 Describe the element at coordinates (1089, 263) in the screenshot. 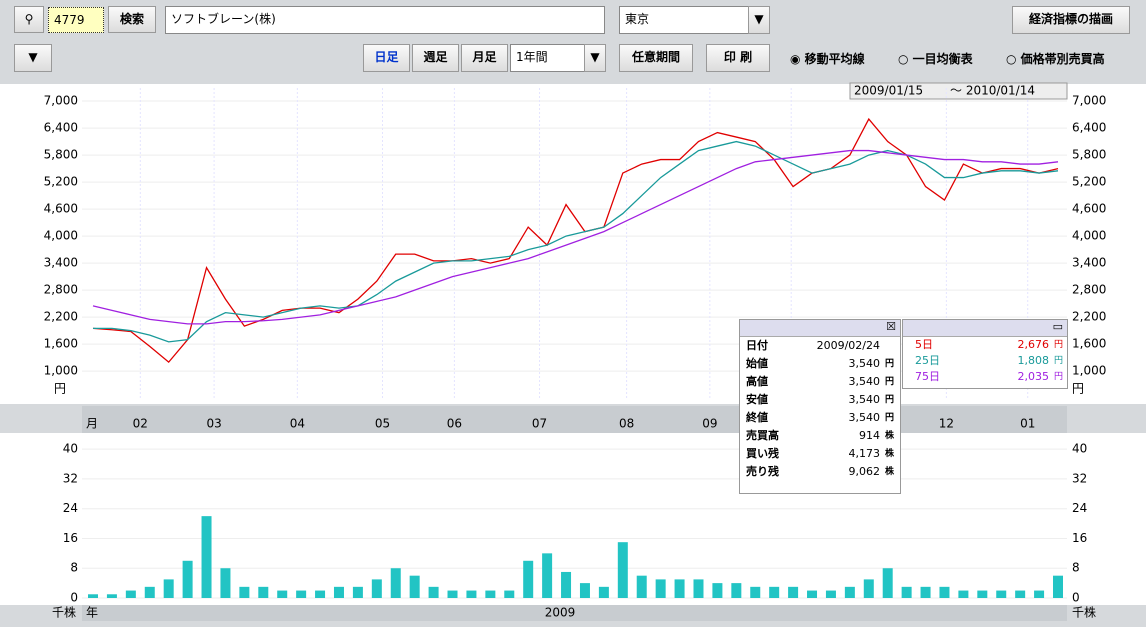

I see `y2-tick-label: 3,400` at that location.